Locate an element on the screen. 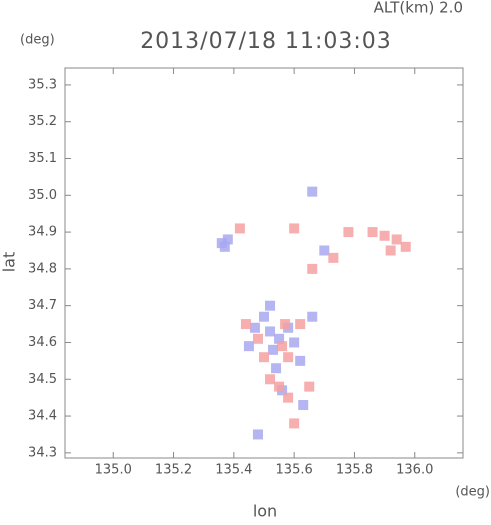  y-tick-label: 34.6 is located at coordinates (42, 342).